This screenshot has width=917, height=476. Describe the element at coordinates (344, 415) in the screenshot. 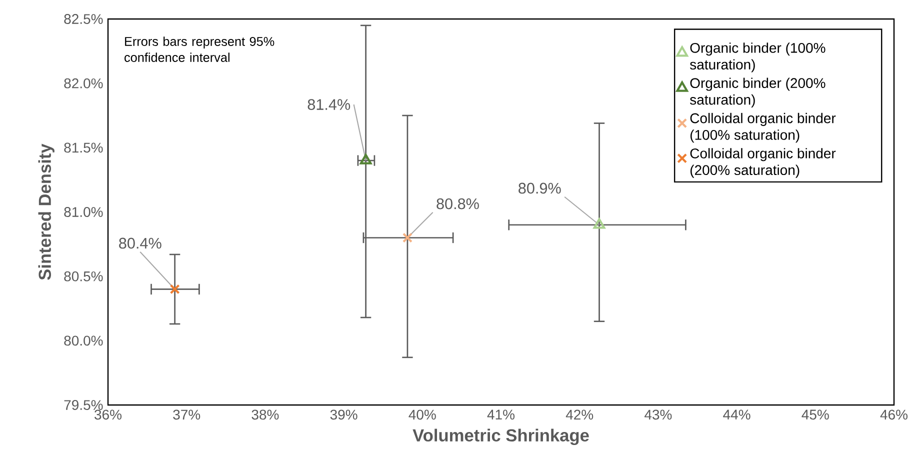

I see `x-tick-label: 39%` at that location.